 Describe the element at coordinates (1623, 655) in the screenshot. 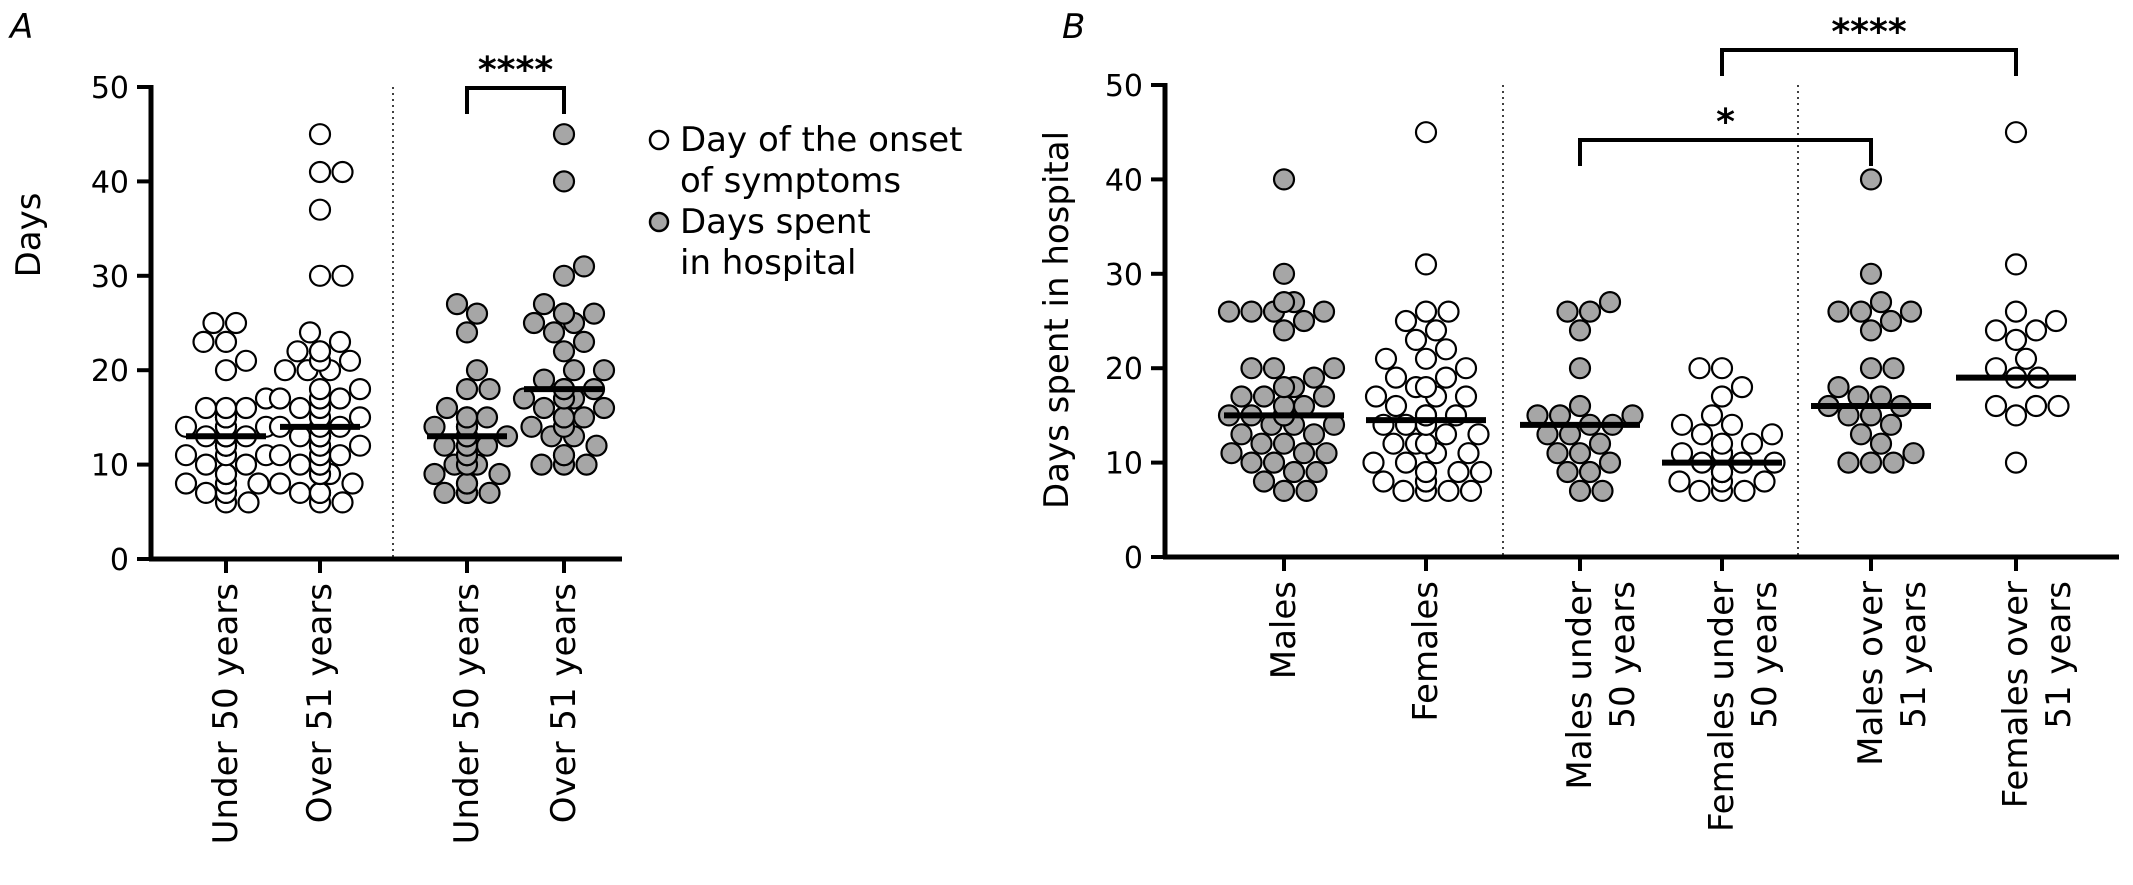

I see `category-label-line2: 50 years` at that location.